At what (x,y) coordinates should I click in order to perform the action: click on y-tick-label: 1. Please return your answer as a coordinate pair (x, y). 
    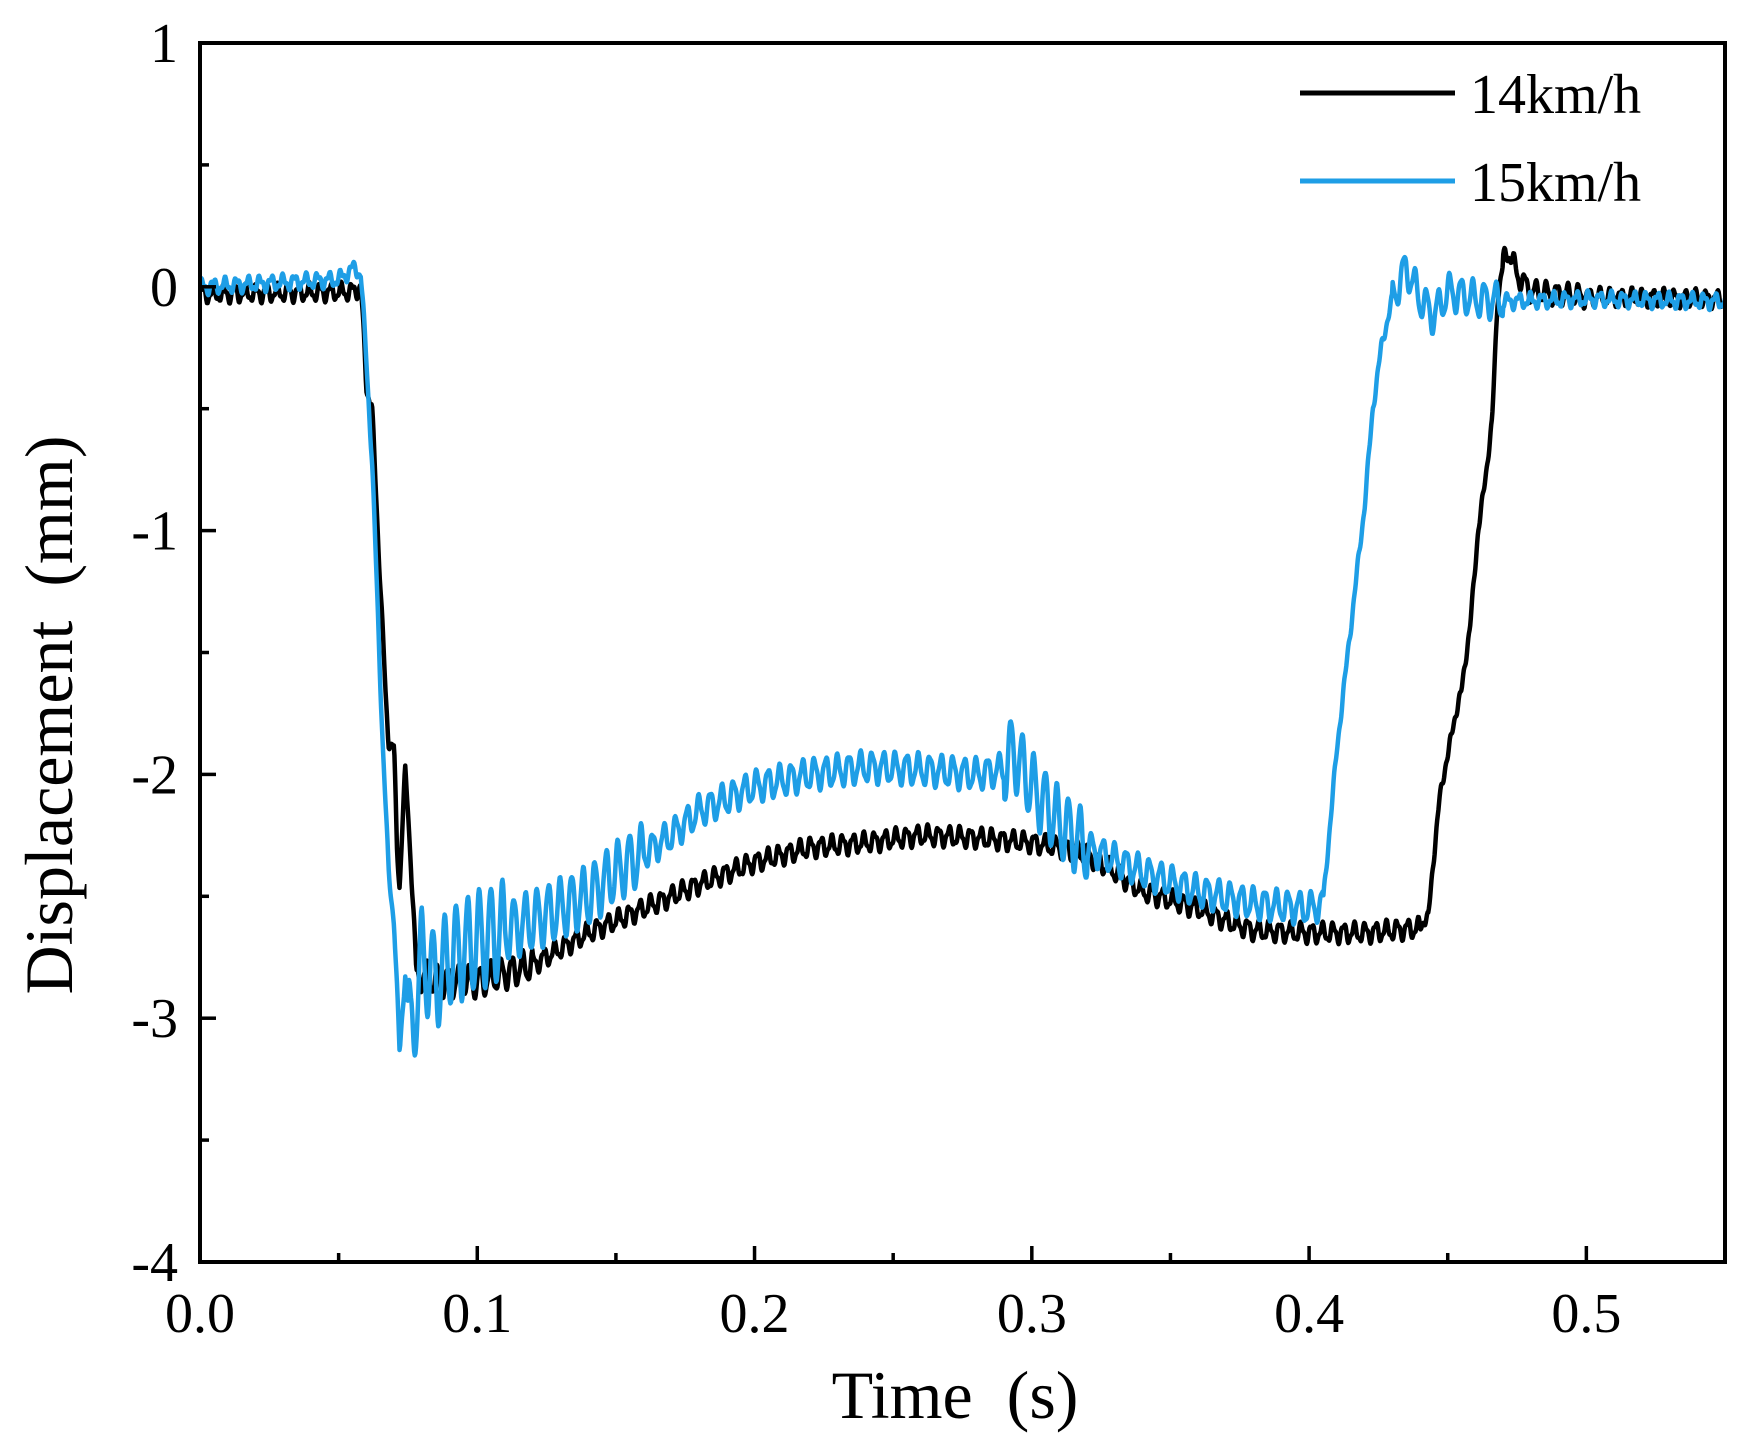
    Looking at the image, I should click on (164, 44).